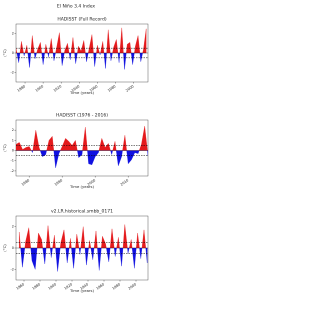  Describe the element at coordinates (13, 140) in the screenshot. I see `y-tick-label: 1` at that location.